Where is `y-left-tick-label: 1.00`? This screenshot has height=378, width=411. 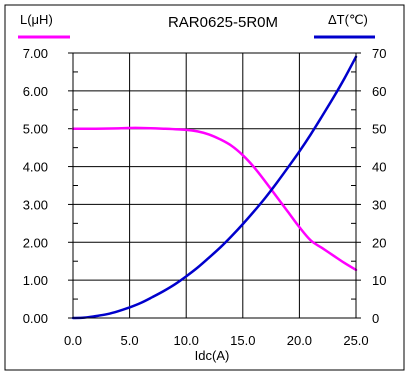
y-left-tick-label: 1.00 is located at coordinates (35, 280).